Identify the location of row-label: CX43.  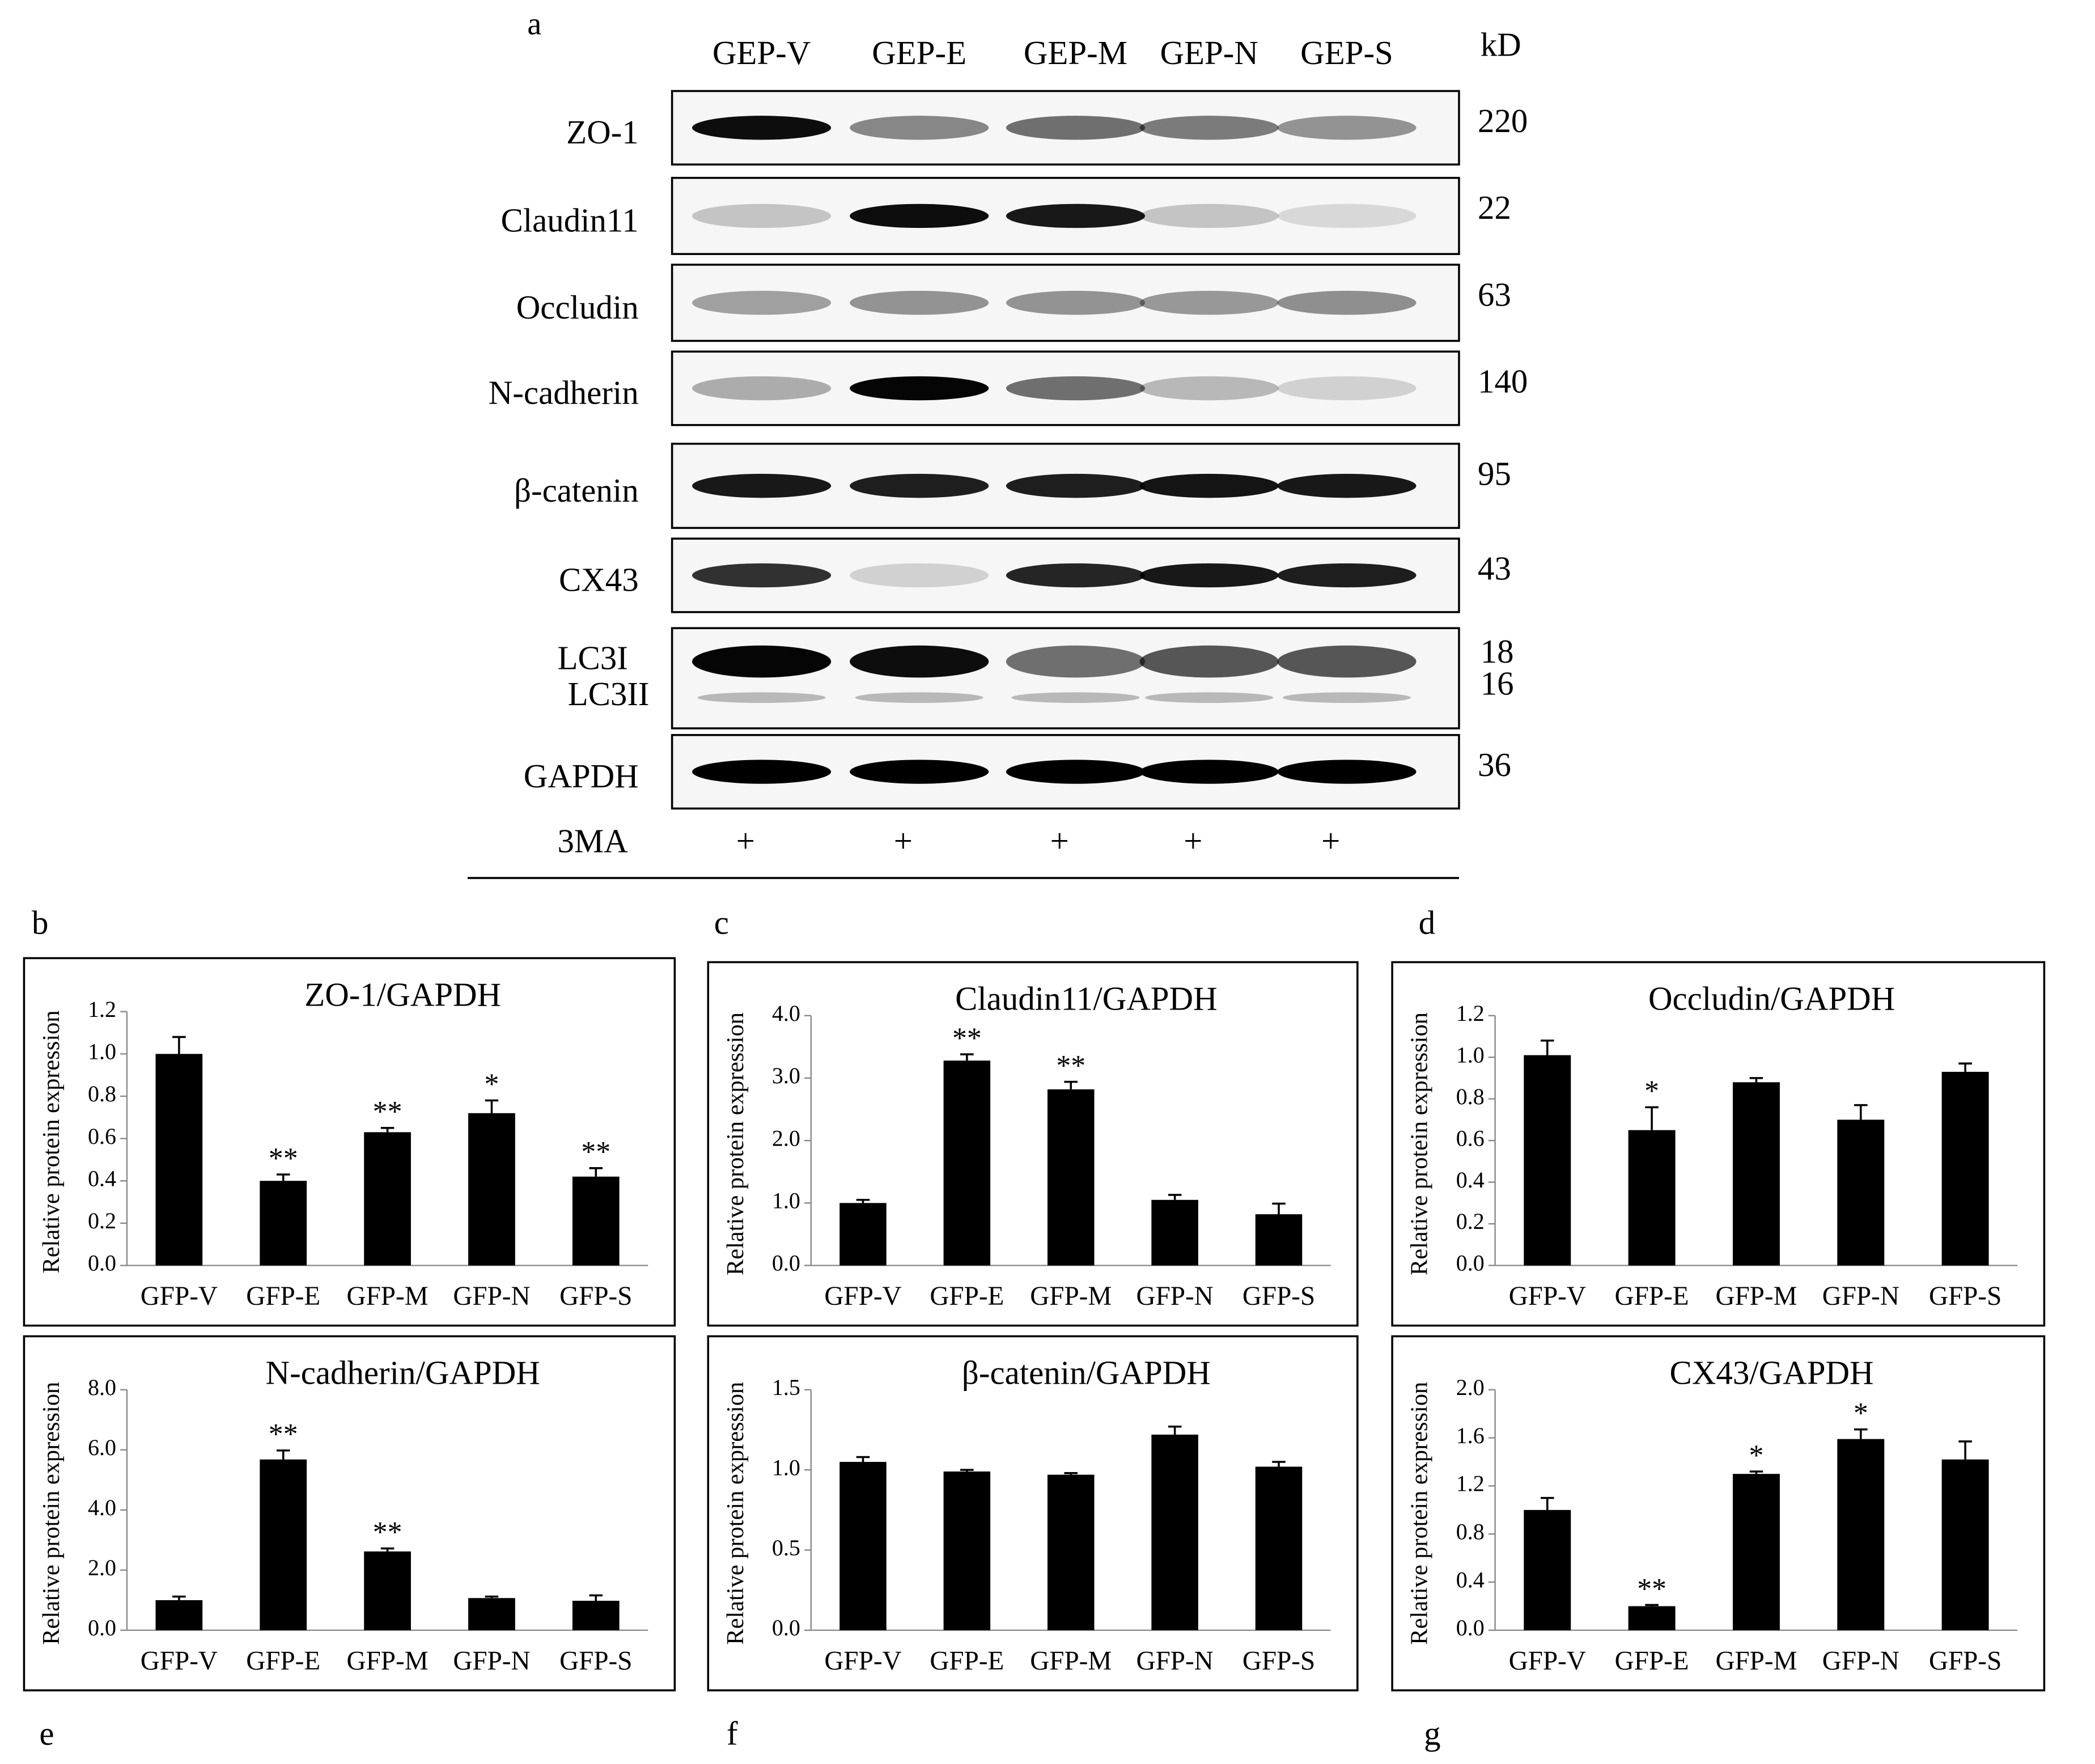
(599, 580).